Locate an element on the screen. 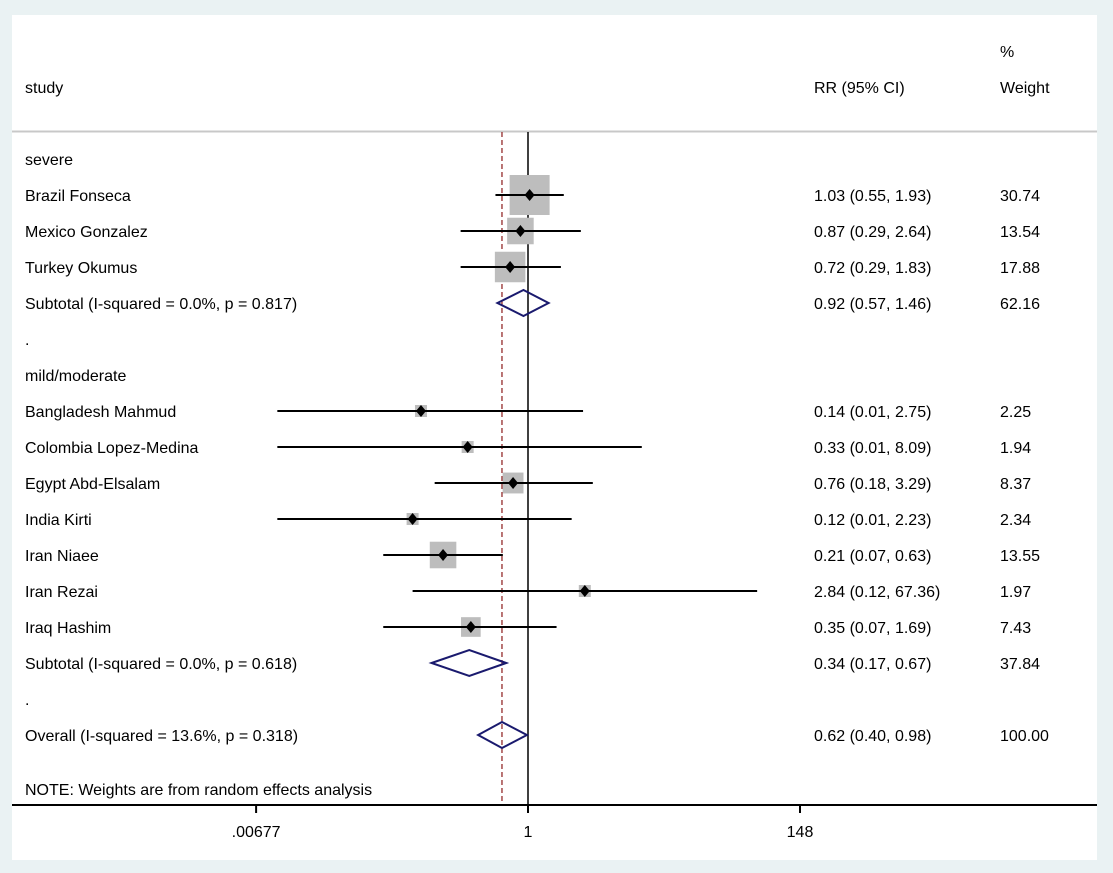  effect-ci-value: 0.12 (0.01, 2.23) is located at coordinates (872, 520).